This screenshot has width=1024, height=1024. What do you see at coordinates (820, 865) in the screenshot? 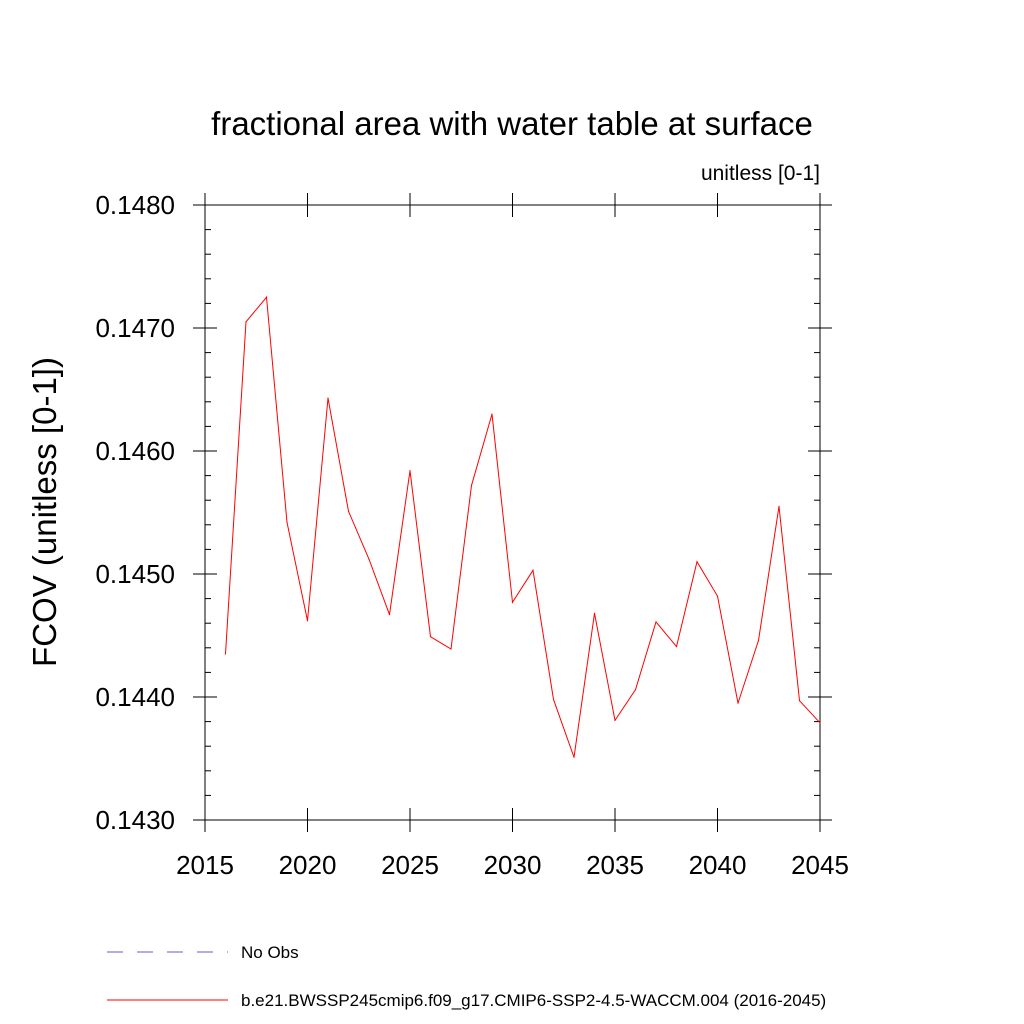
I see `x-tick-label: 2045` at bounding box center [820, 865].